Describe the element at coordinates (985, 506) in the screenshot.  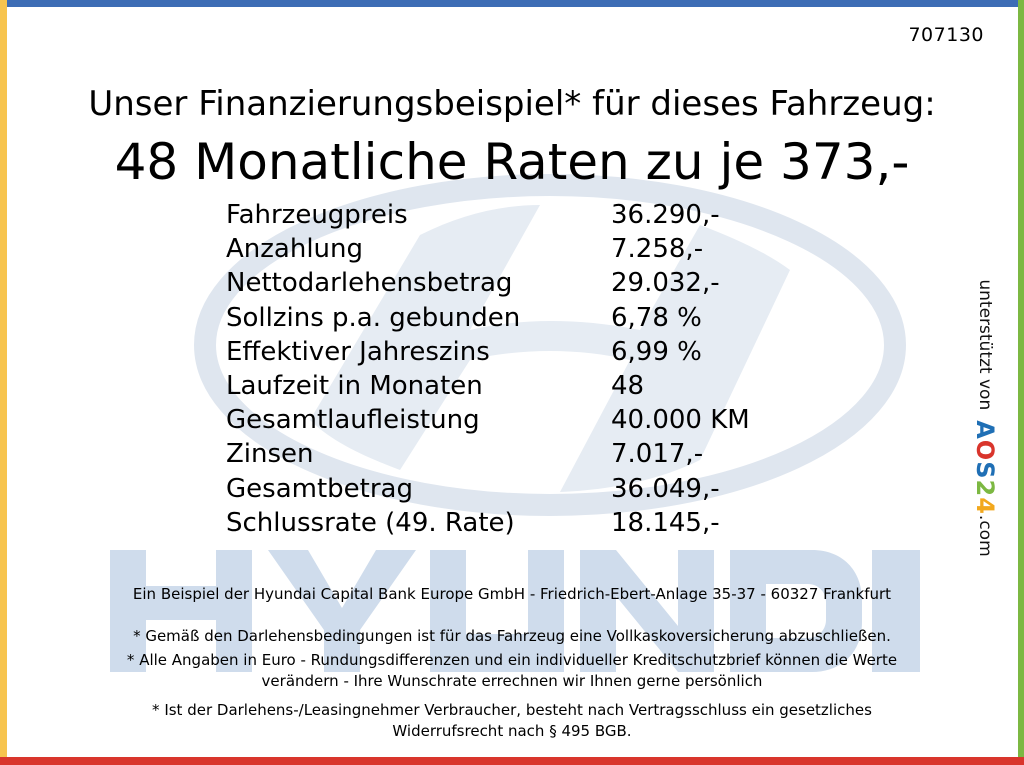
I see `aos24-letter: 4` at that location.